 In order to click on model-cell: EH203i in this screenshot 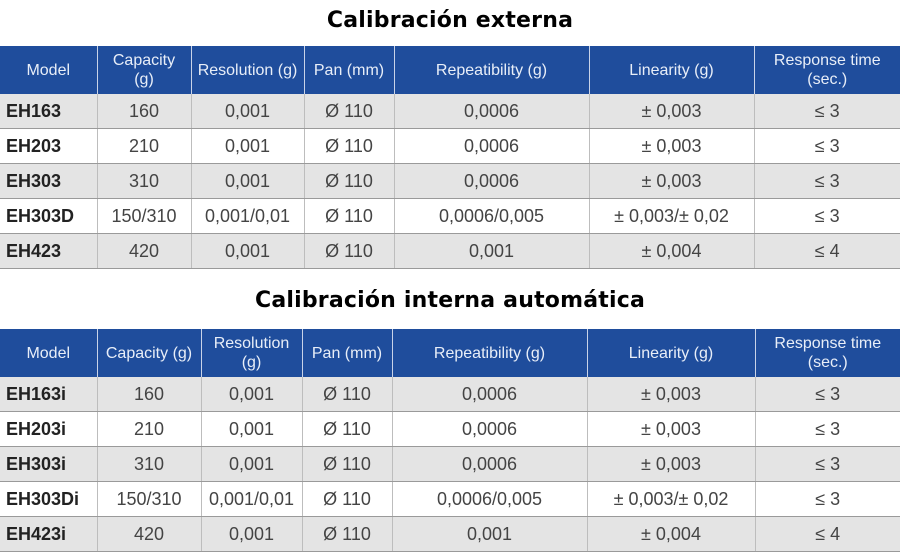, I will do `click(49, 429)`.